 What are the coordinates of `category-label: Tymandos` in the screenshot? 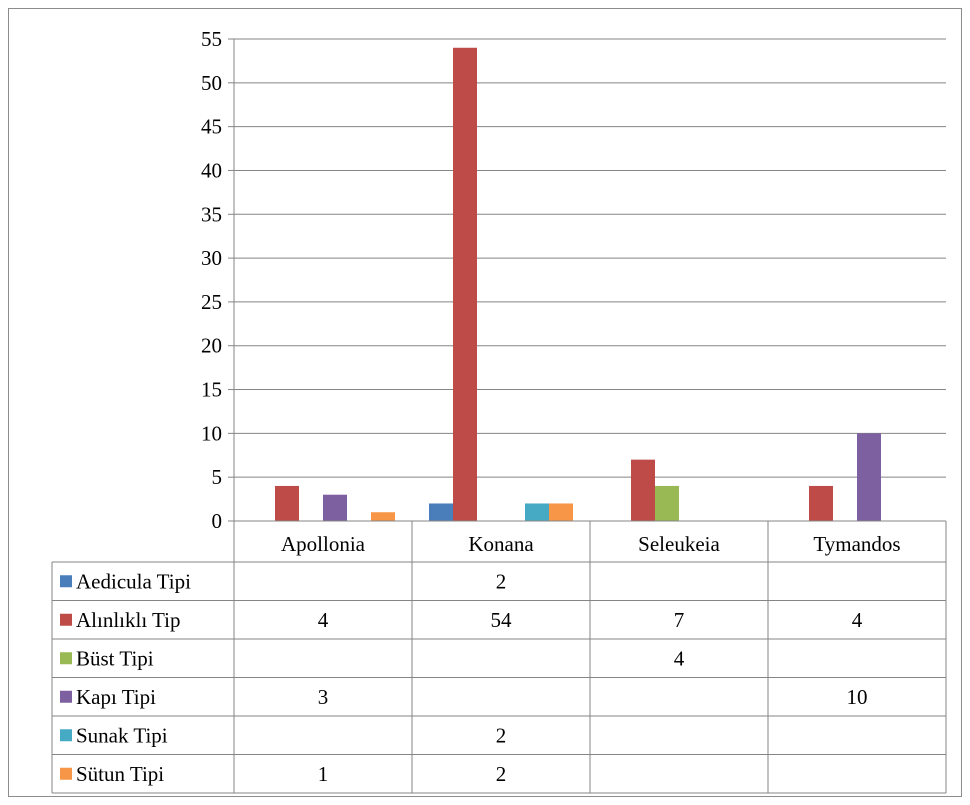 It's located at (856, 544).